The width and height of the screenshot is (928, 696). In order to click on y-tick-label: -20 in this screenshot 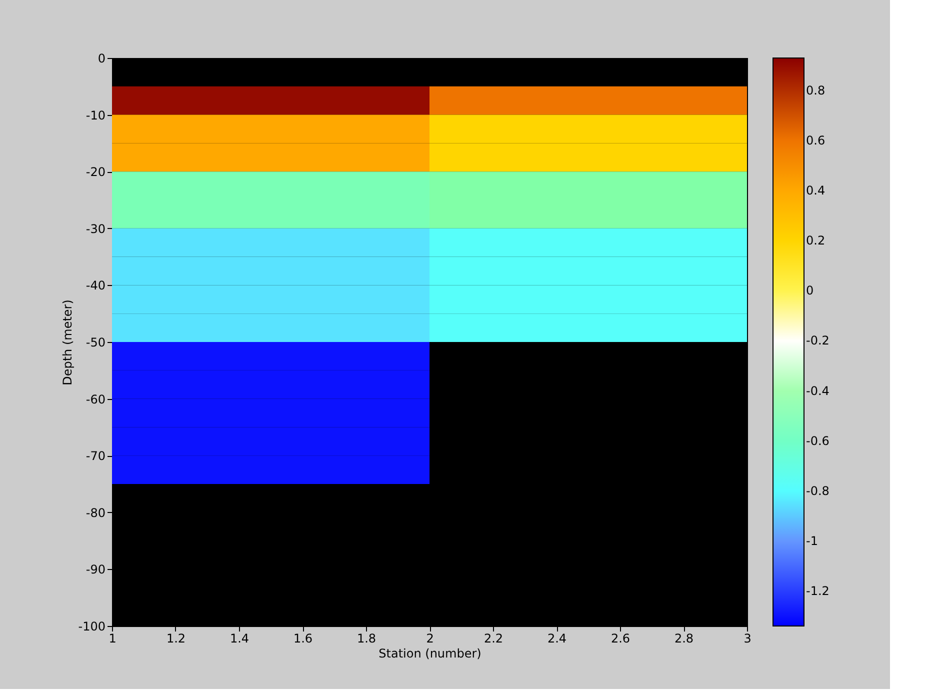, I will do `click(96, 172)`.